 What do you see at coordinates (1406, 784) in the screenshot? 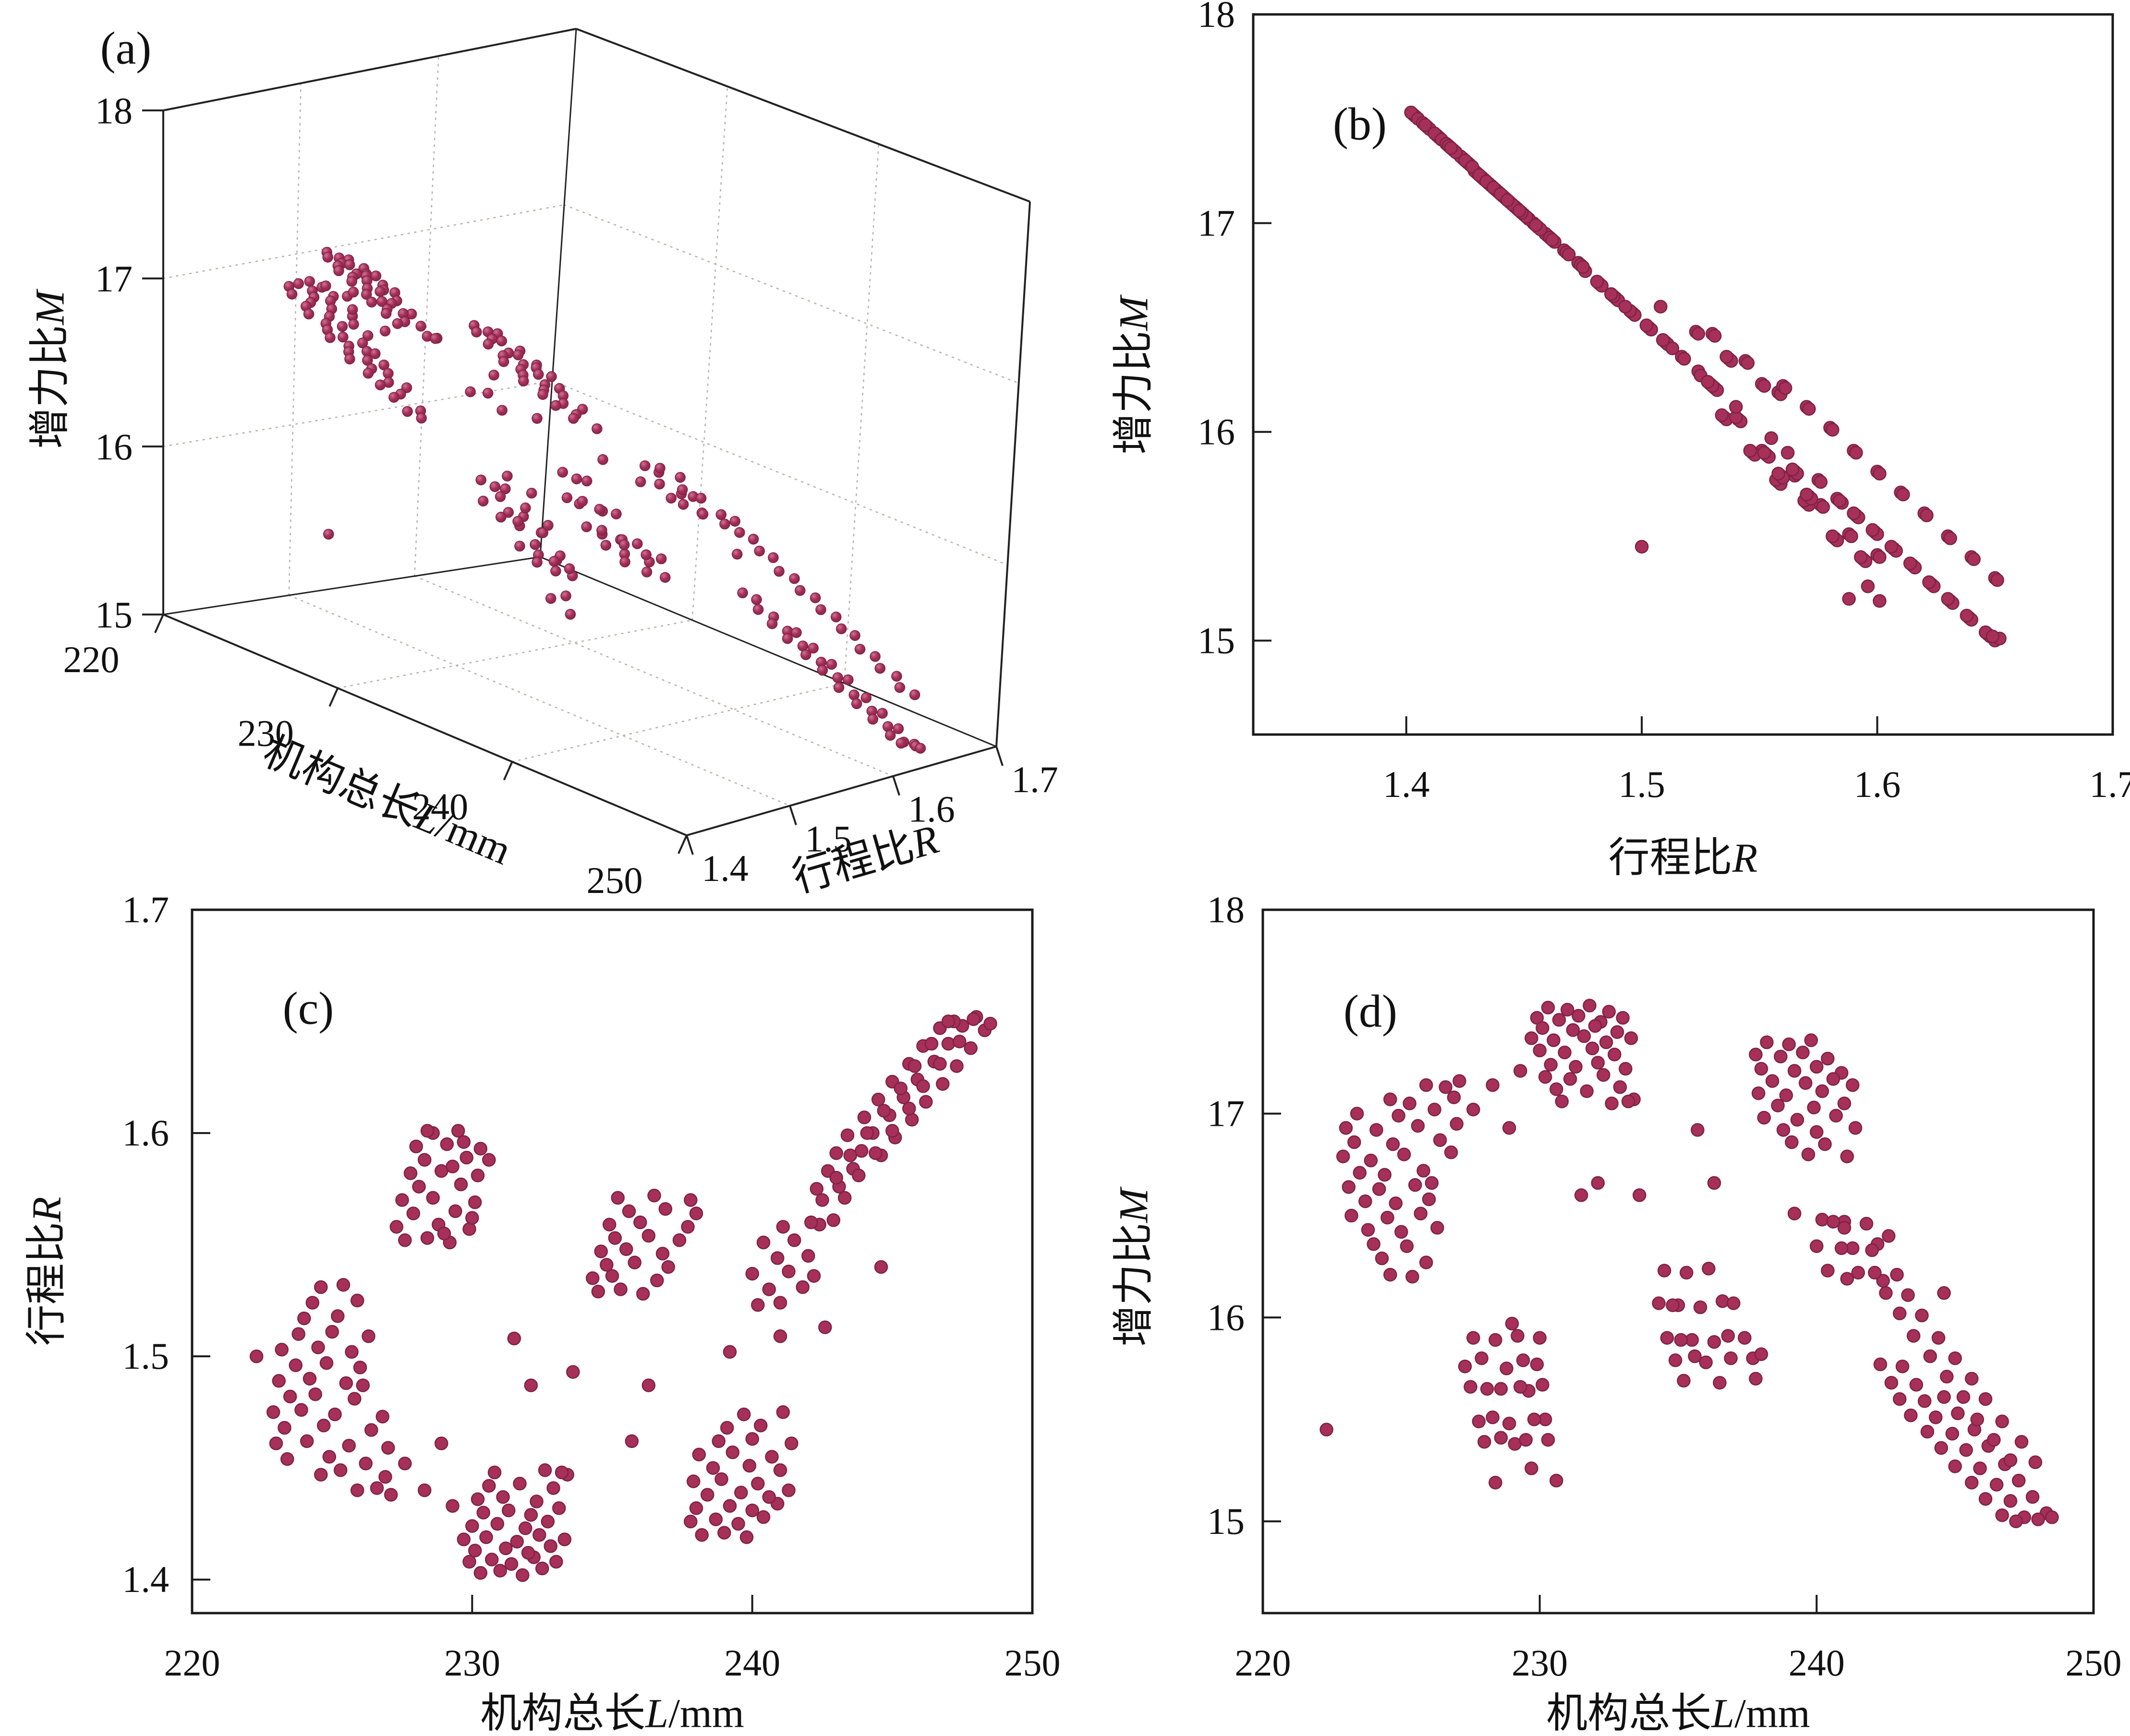
I see `x-tick-label: 1.4` at bounding box center [1406, 784].